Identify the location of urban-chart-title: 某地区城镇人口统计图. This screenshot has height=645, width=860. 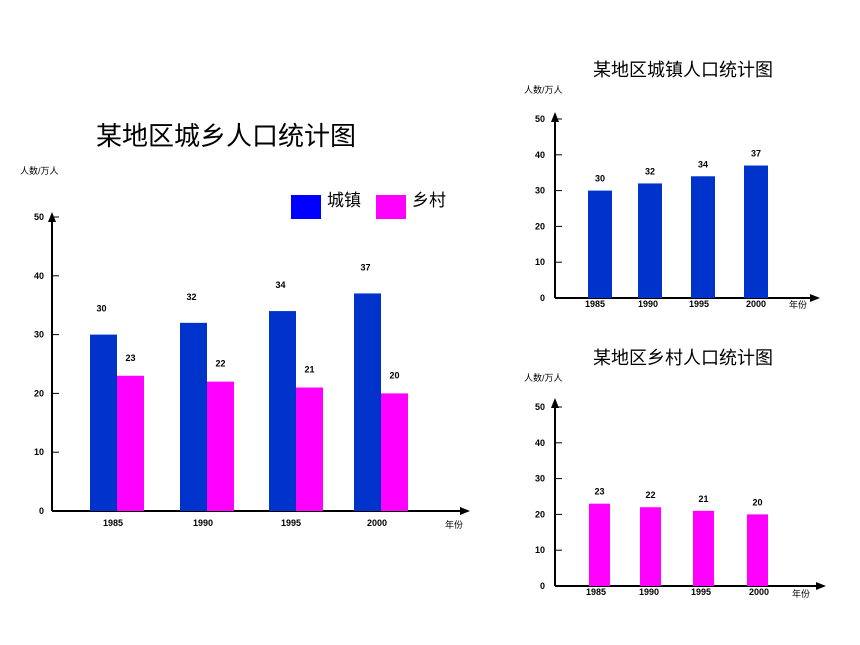
(683, 70).